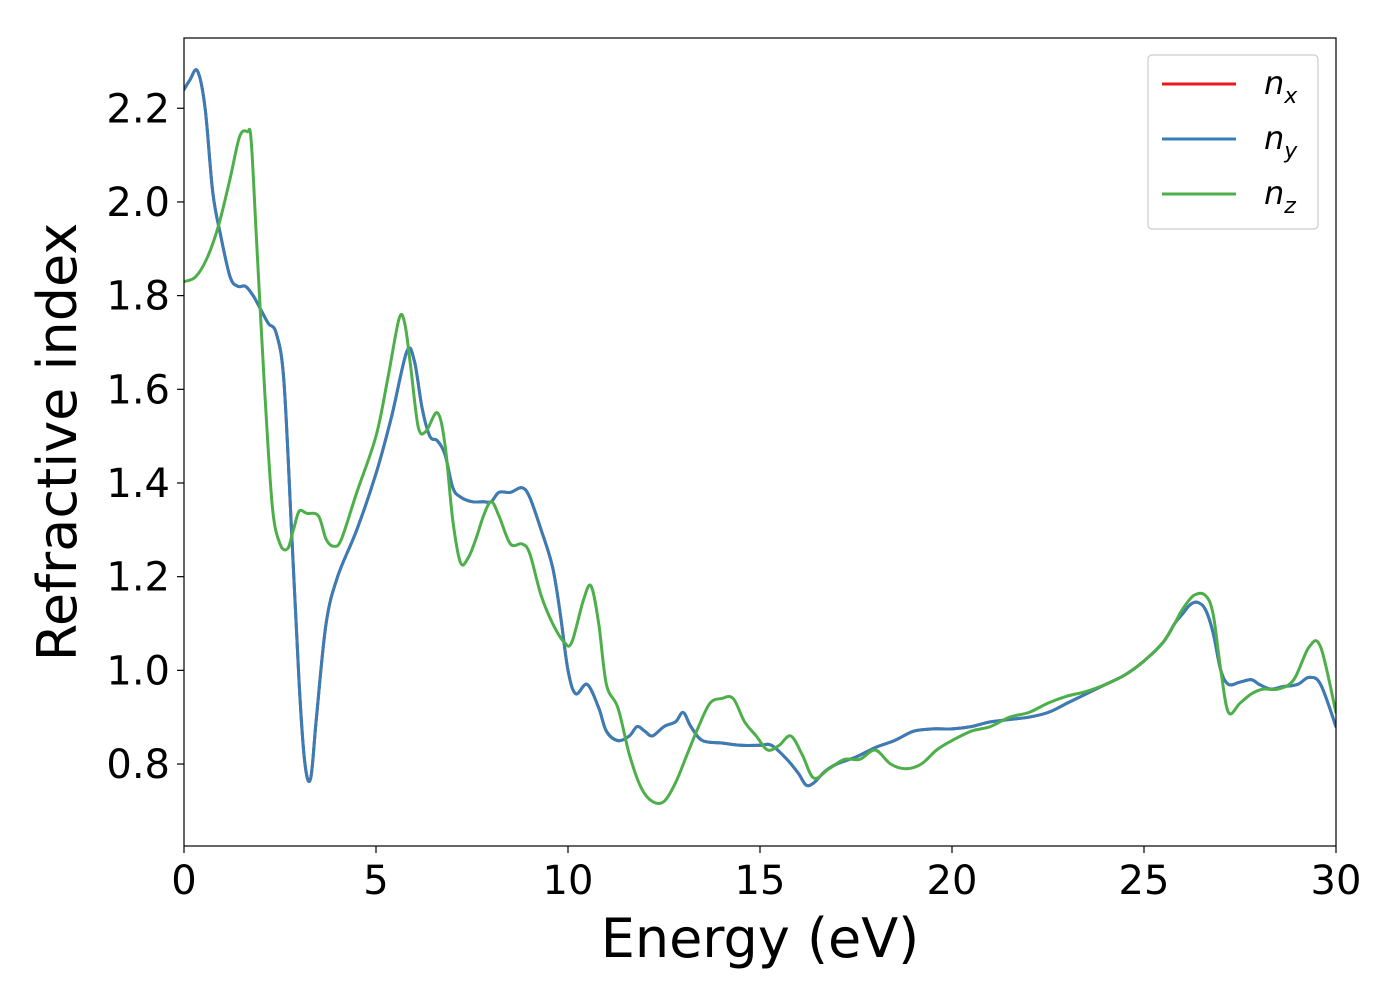 The height and width of the screenshot is (1000, 1400). I want to click on x-axis: 0 5 10 15 20 25 30, so click(766, 875).